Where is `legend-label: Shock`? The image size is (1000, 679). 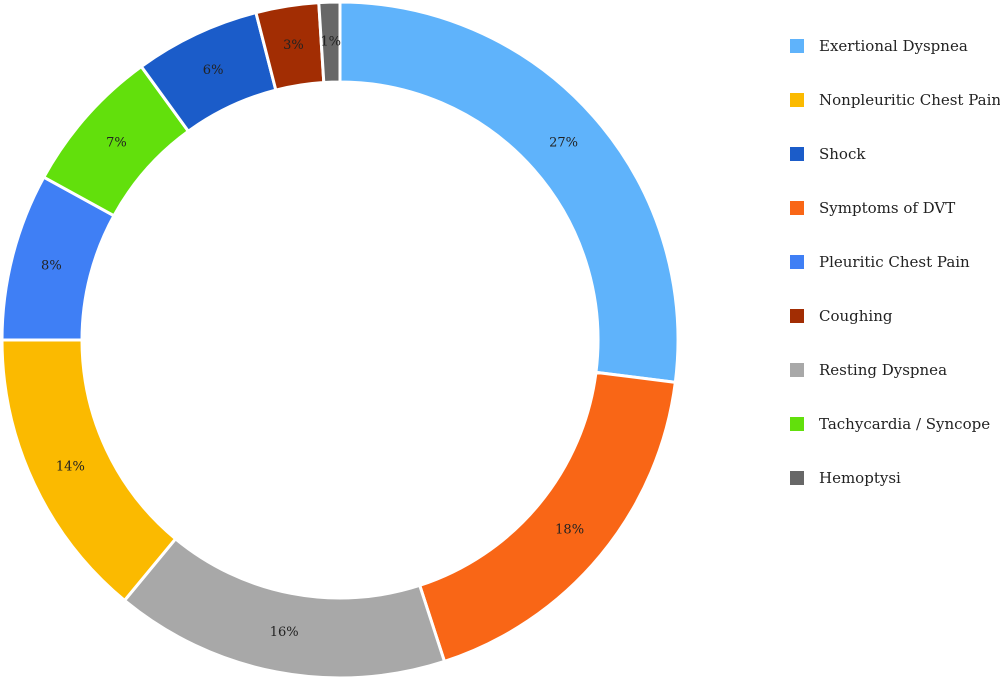
legend-label: Shock is located at coordinates (842, 154).